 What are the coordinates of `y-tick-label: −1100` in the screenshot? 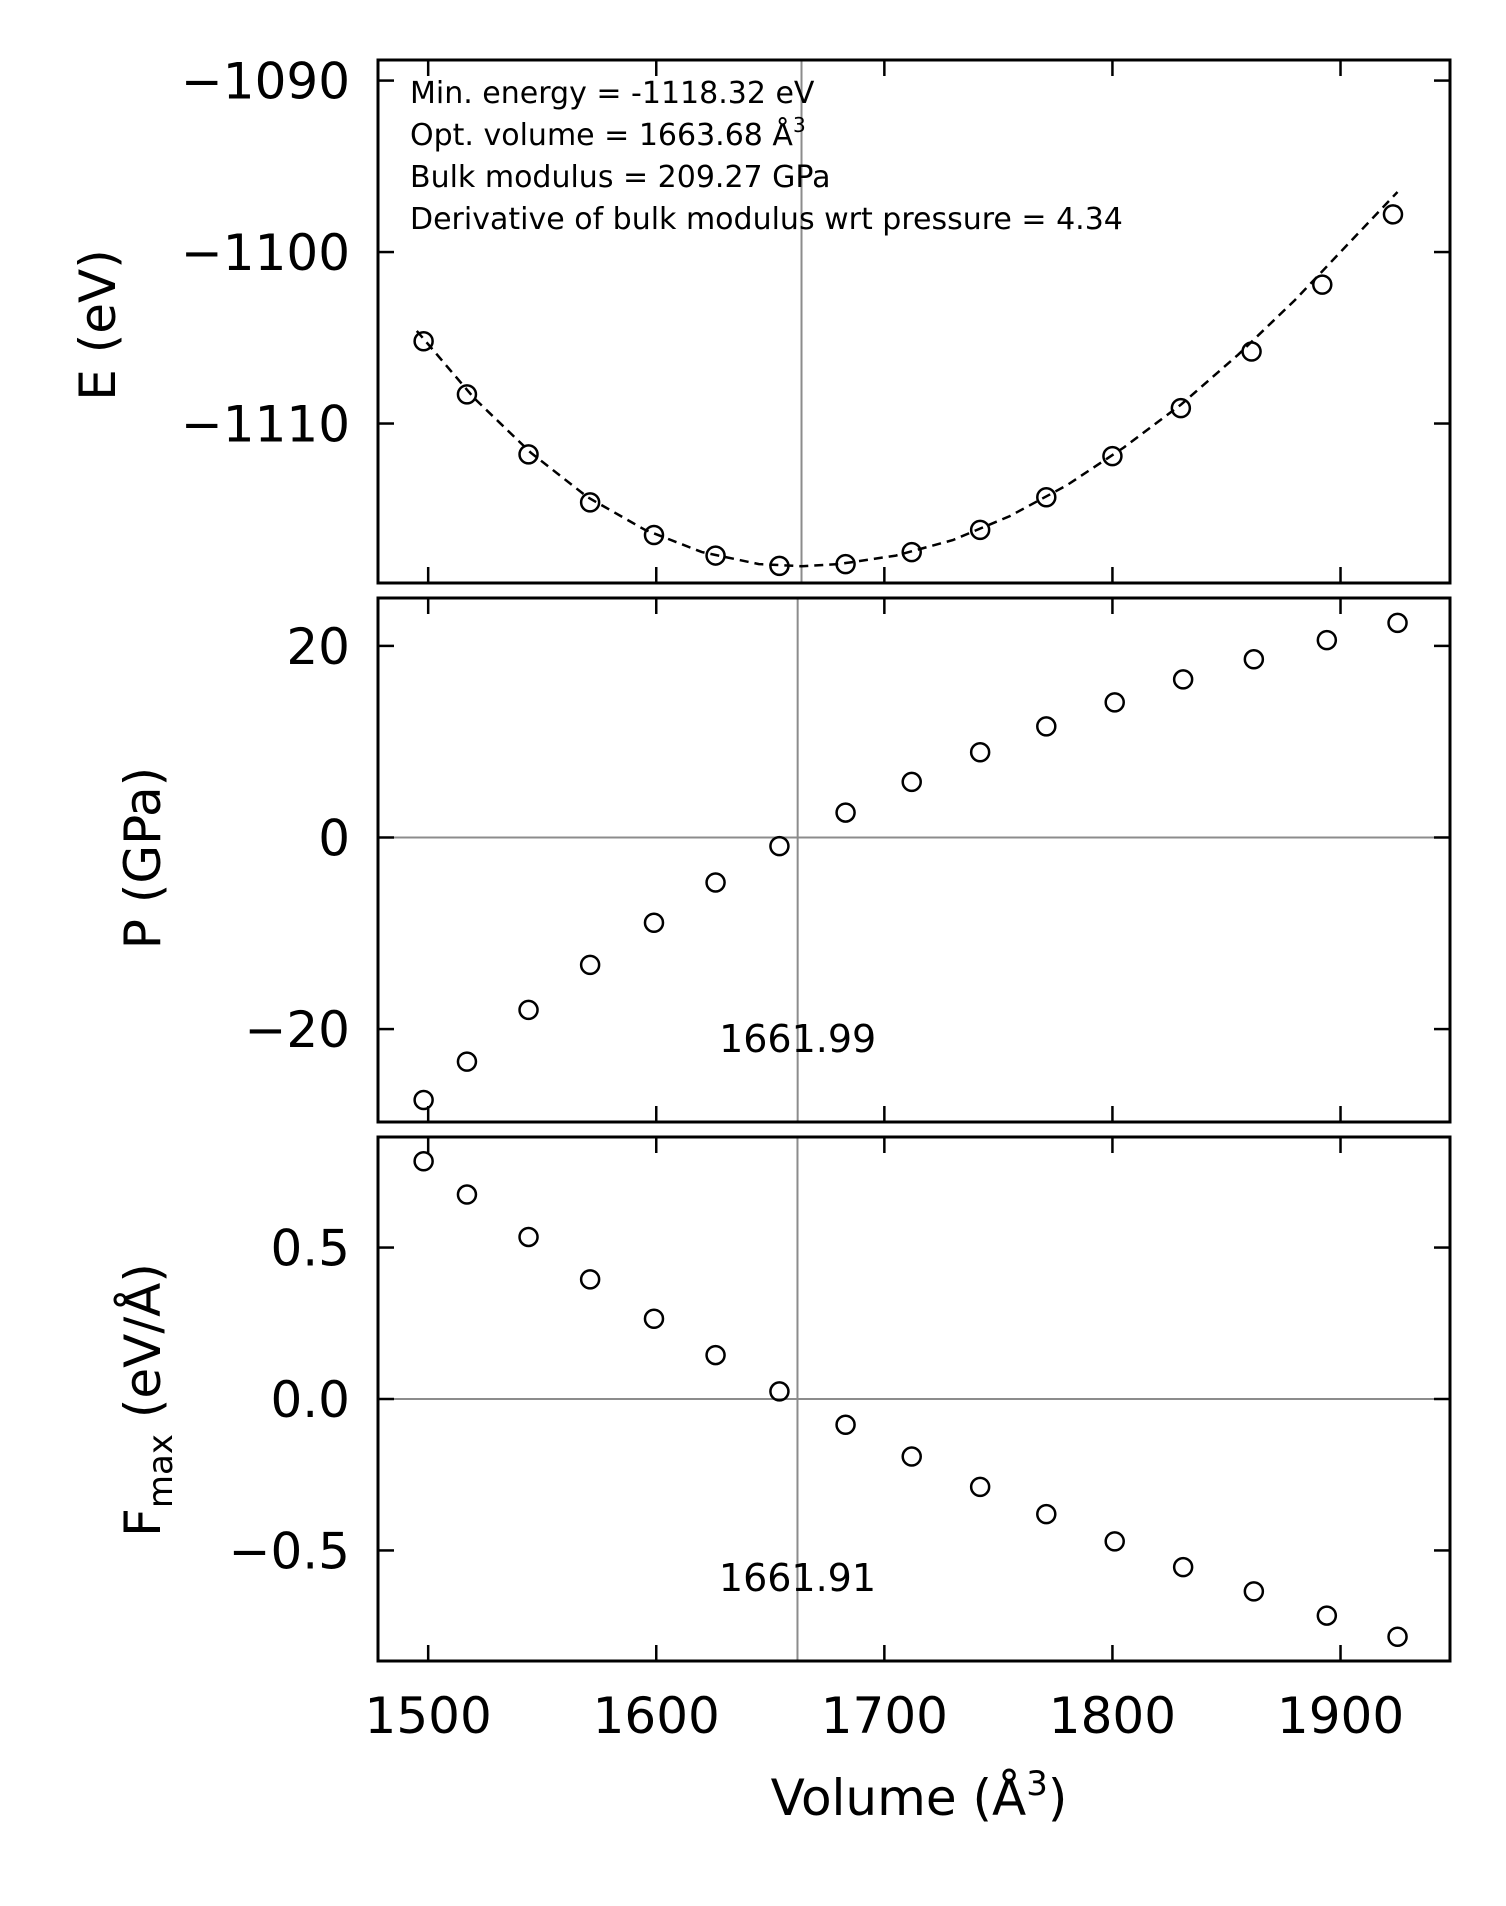 It's located at (265, 253).